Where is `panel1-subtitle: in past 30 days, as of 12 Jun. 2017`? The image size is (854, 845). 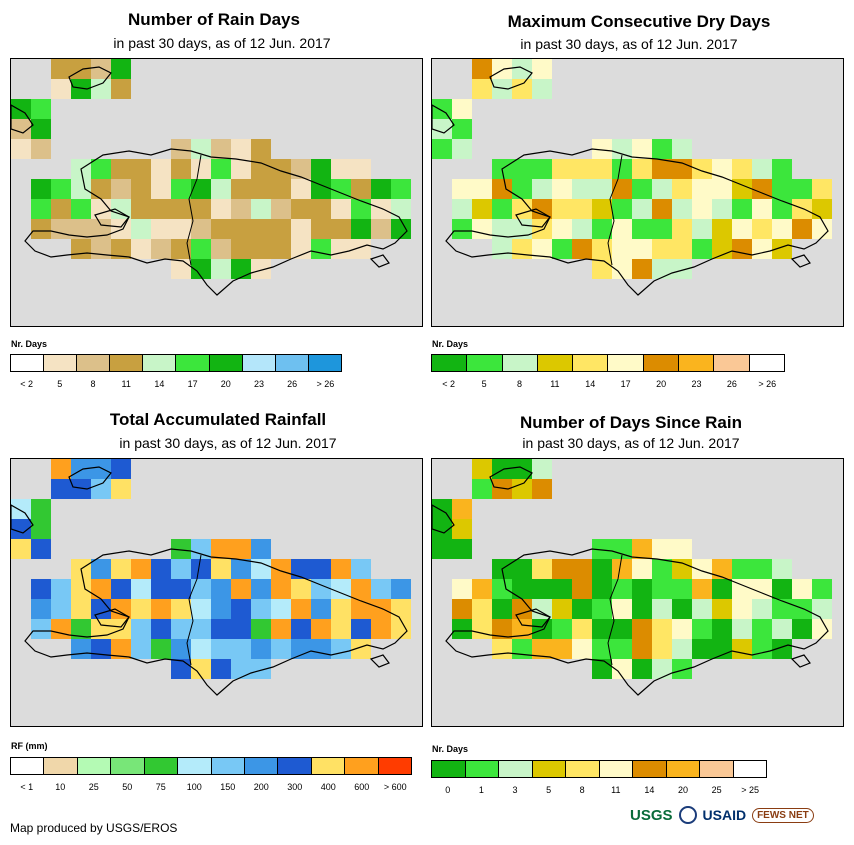 panel1-subtitle: in past 30 days, as of 12 Jun. 2017 is located at coordinates (222, 43).